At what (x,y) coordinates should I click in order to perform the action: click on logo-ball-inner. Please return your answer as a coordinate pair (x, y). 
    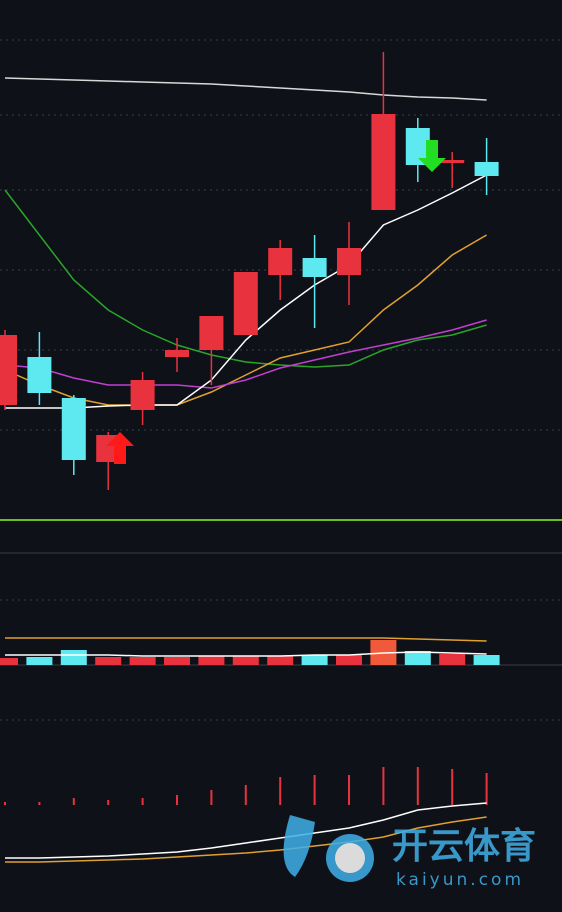
    Looking at the image, I should click on (350, 858).